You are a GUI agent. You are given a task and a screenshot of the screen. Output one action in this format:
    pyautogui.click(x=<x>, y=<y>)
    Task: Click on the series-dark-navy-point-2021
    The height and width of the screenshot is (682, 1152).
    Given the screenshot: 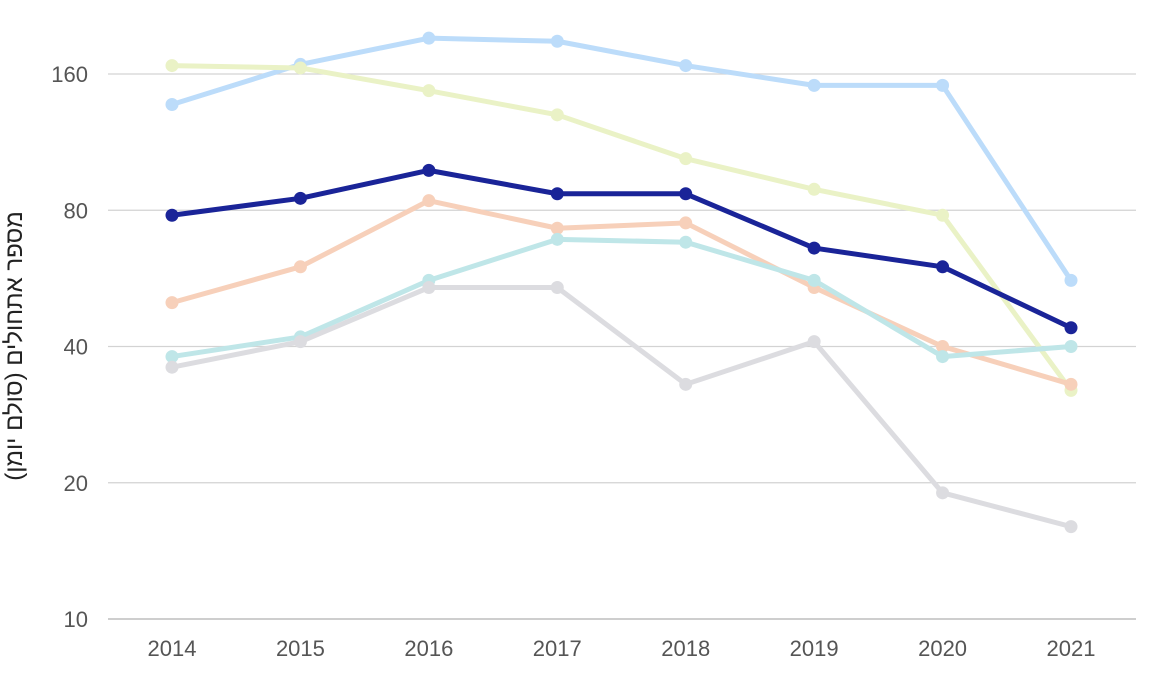 What is the action you would take?
    pyautogui.click(x=1071, y=328)
    